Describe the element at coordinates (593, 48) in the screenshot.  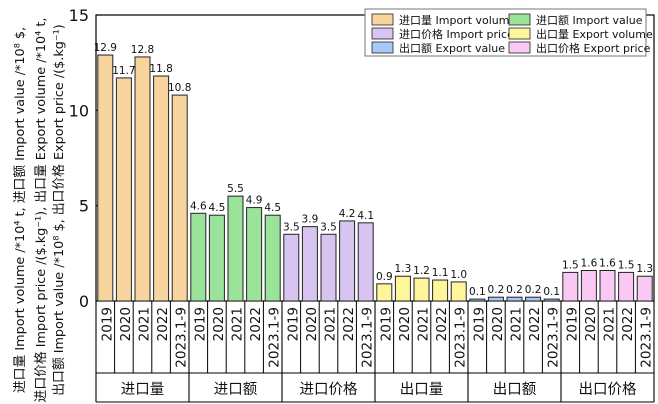
I see `legend-label-6: 出口价格 Export price` at that location.